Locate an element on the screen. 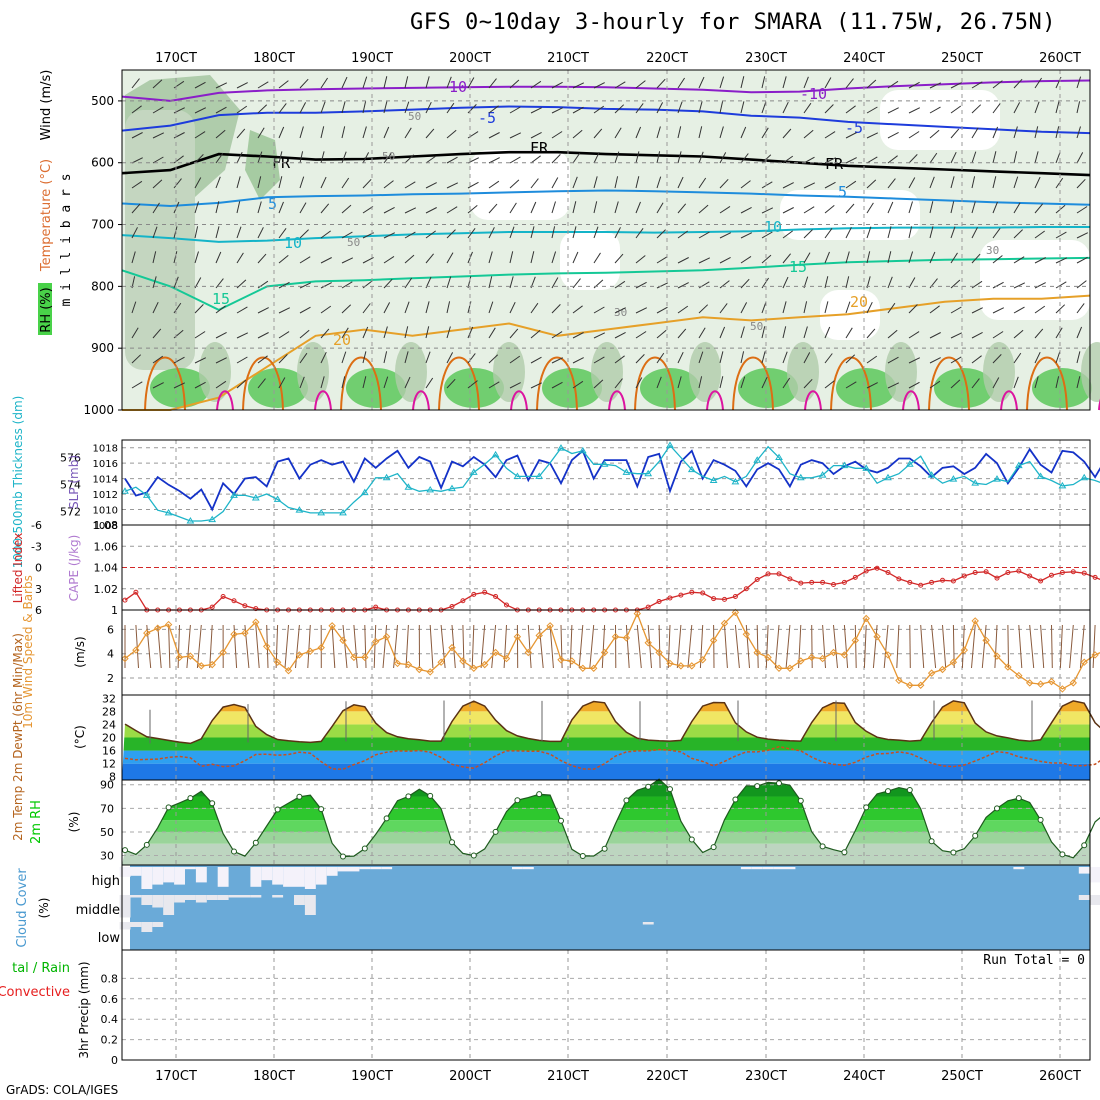  rh-tick: 50 is located at coordinates (107, 832).